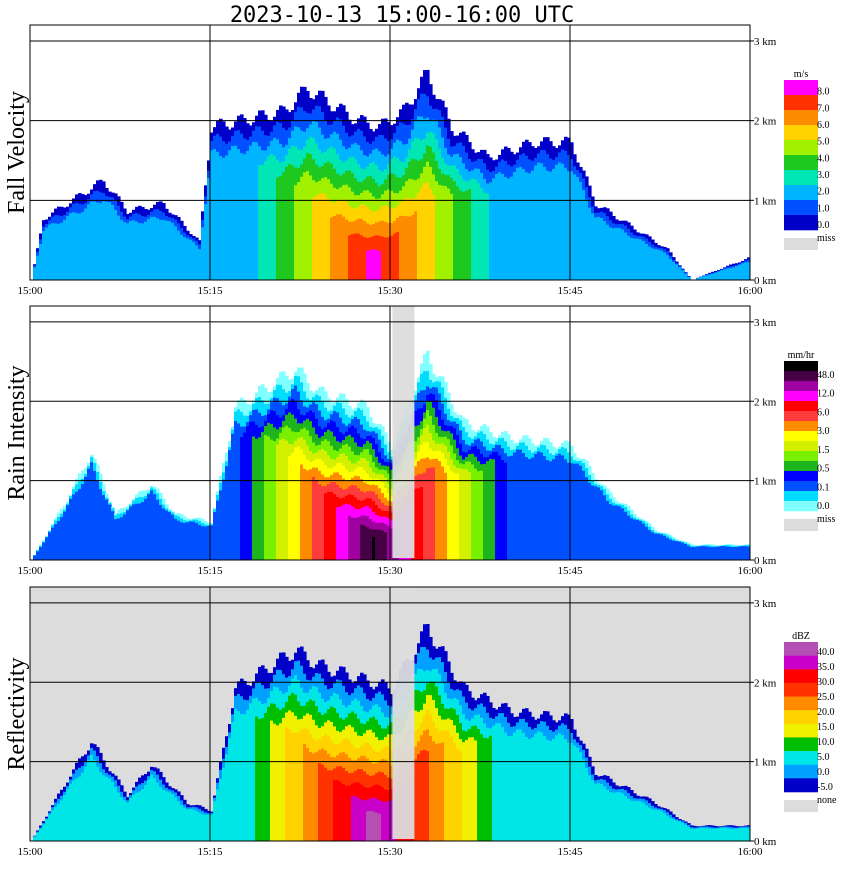 Image resolution: width=850 pixels, height=873 pixels. I want to click on colorbar: m/s 8.0 7.0 6.0 5.0 4.0 3.0 2.0 1.0 0.0 miss, so click(809, 159).